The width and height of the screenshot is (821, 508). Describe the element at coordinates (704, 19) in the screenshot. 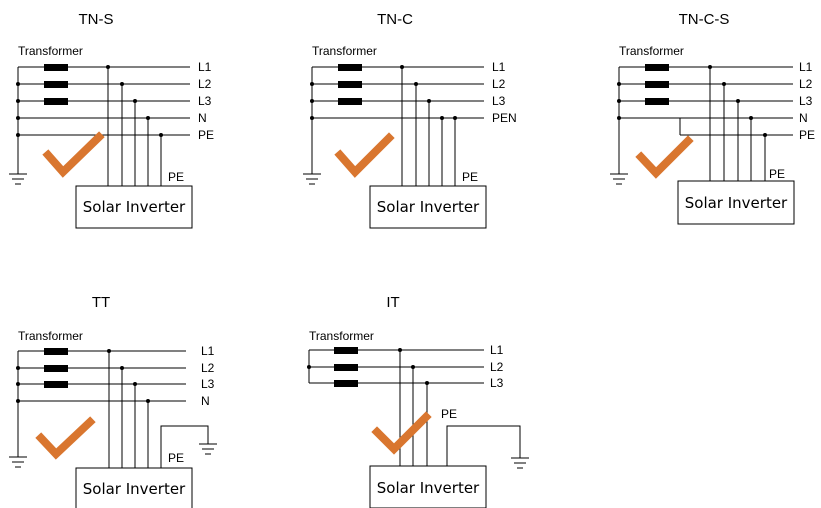

I see `panel-title: TN-C-S` at that location.